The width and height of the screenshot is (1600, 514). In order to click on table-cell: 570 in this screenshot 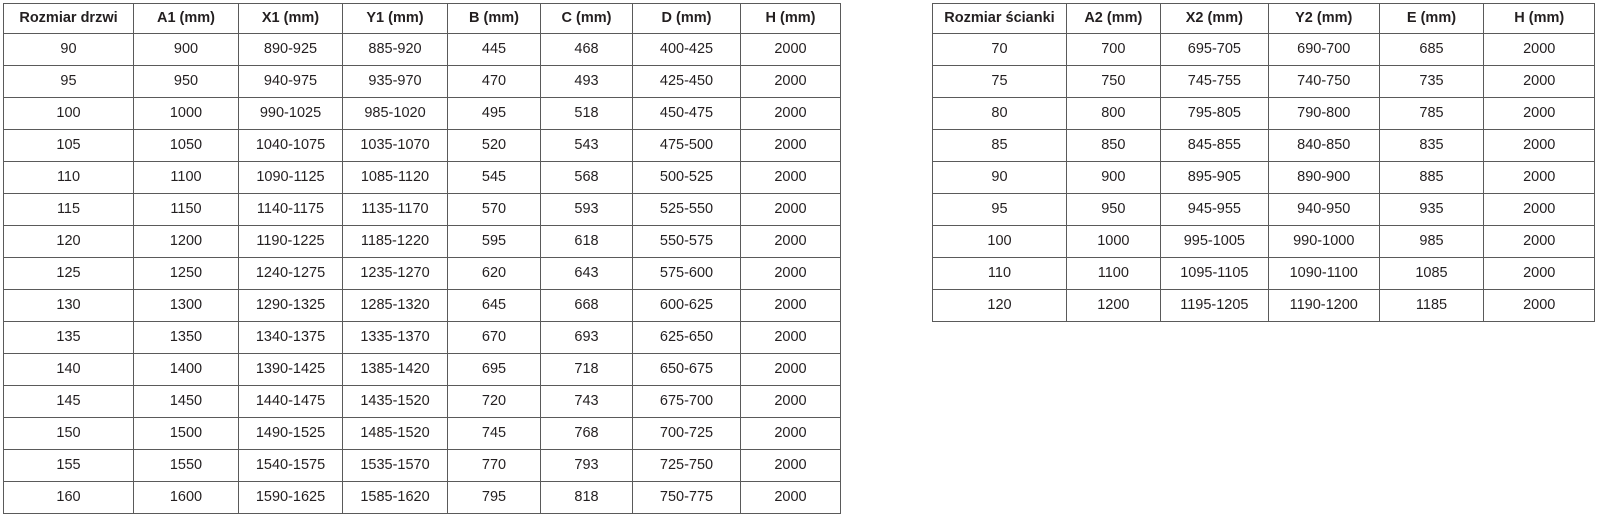, I will do `click(494, 209)`.